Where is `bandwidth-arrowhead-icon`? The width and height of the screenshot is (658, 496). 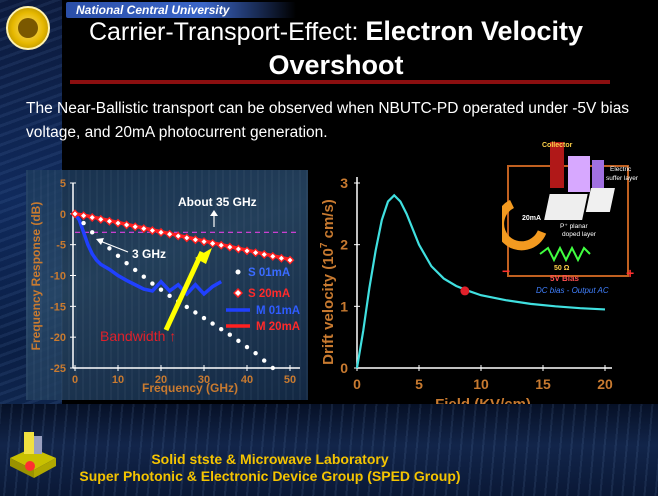 bandwidth-arrowhead-icon is located at coordinates (203, 256).